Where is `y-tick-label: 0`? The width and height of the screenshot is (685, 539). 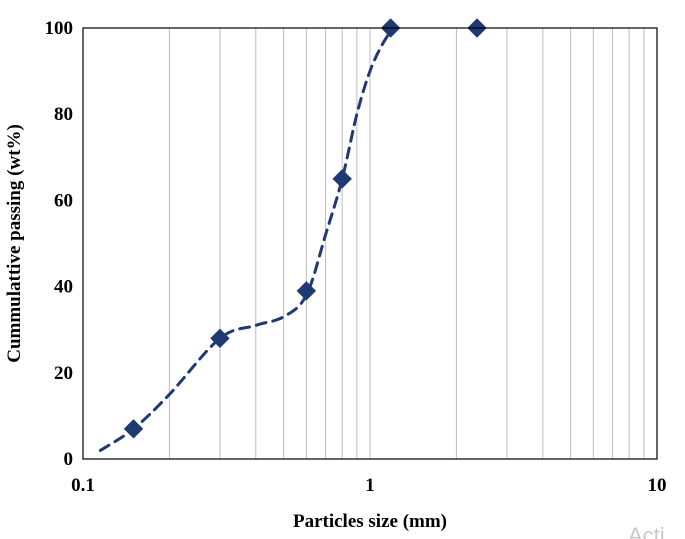 y-tick-label: 0 is located at coordinates (69, 459).